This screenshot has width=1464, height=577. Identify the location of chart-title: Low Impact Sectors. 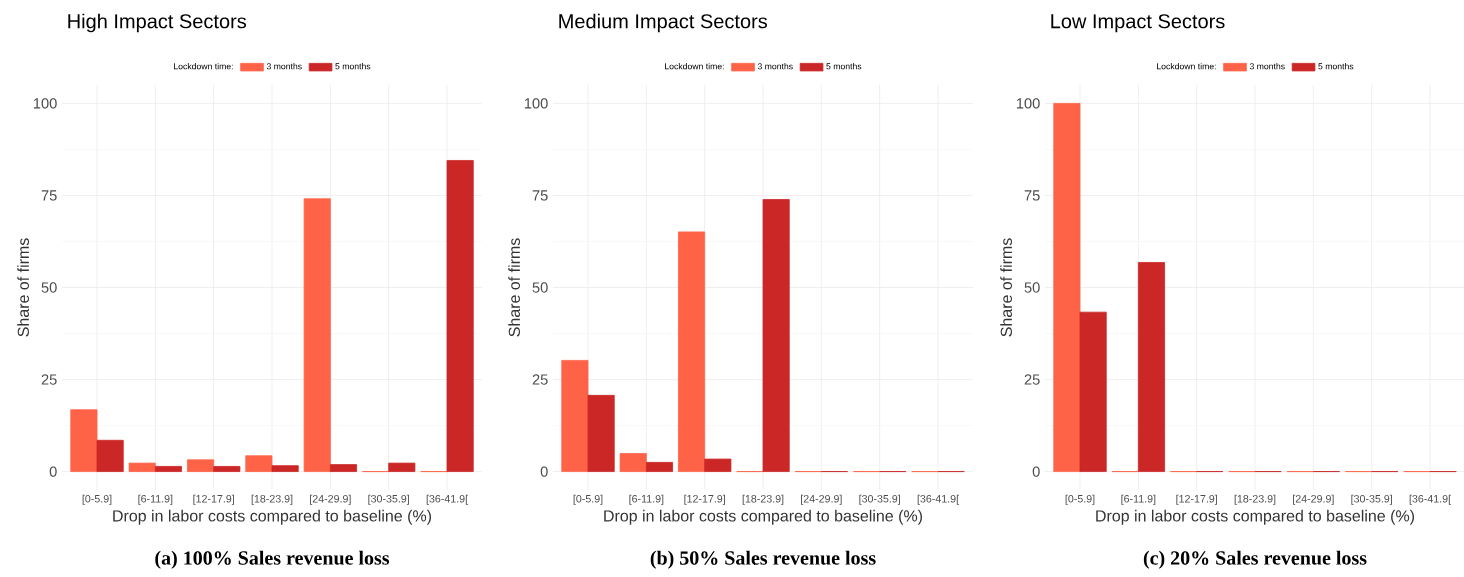
(1138, 23).